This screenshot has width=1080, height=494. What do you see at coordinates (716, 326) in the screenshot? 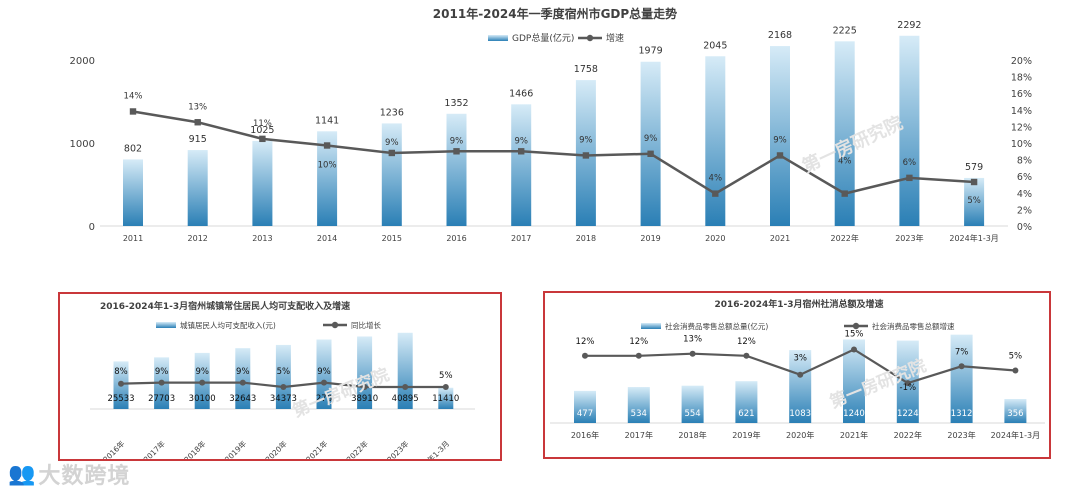
I see `legend-bar-label: 社会消费品零售总额总量(亿元)` at bounding box center [716, 326].